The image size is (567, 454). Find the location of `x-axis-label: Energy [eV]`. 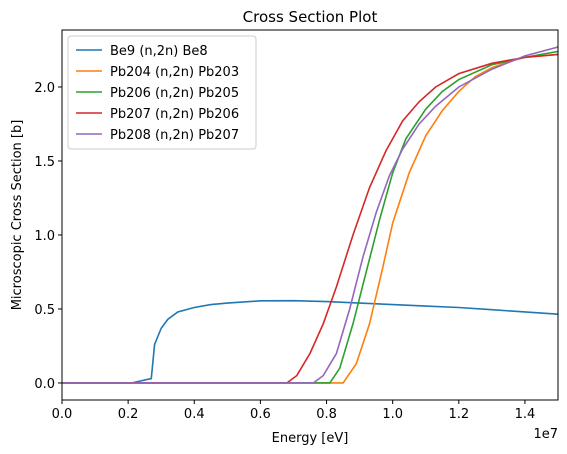

x-axis-label: Energy [eV] is located at coordinates (310, 438).